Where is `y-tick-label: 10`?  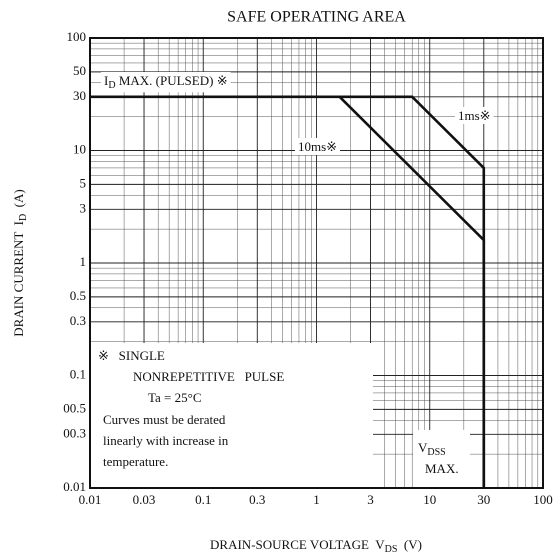 y-tick-label: 10 is located at coordinates (79, 148).